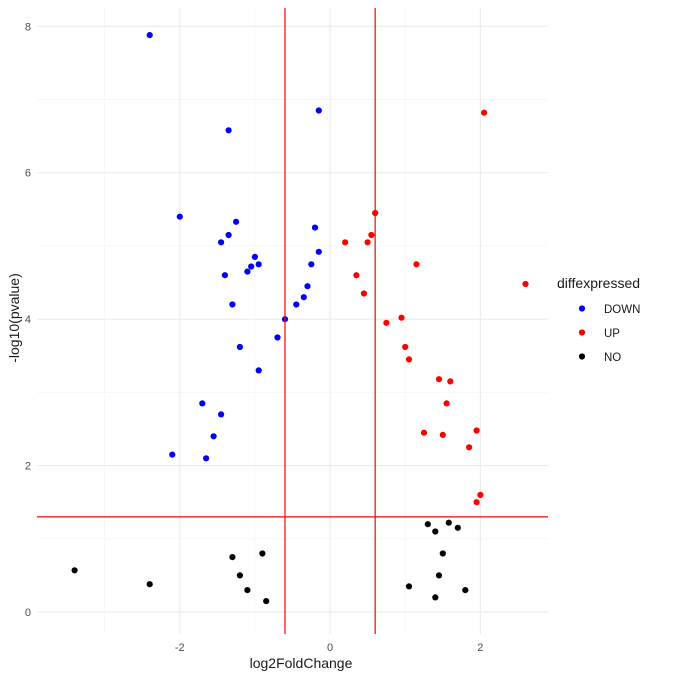 The image size is (680, 685). What do you see at coordinates (28, 320) in the screenshot?
I see `y-tick-label: 4` at bounding box center [28, 320].